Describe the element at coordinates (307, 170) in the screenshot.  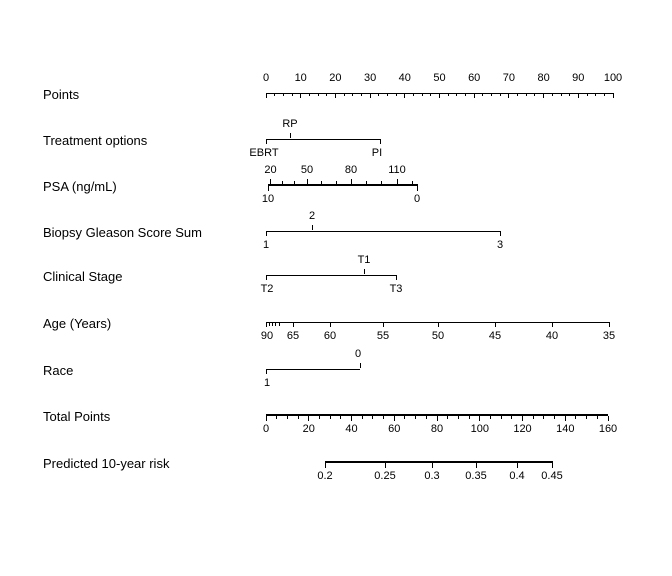
I see `psa-tick-label: 50` at that location.